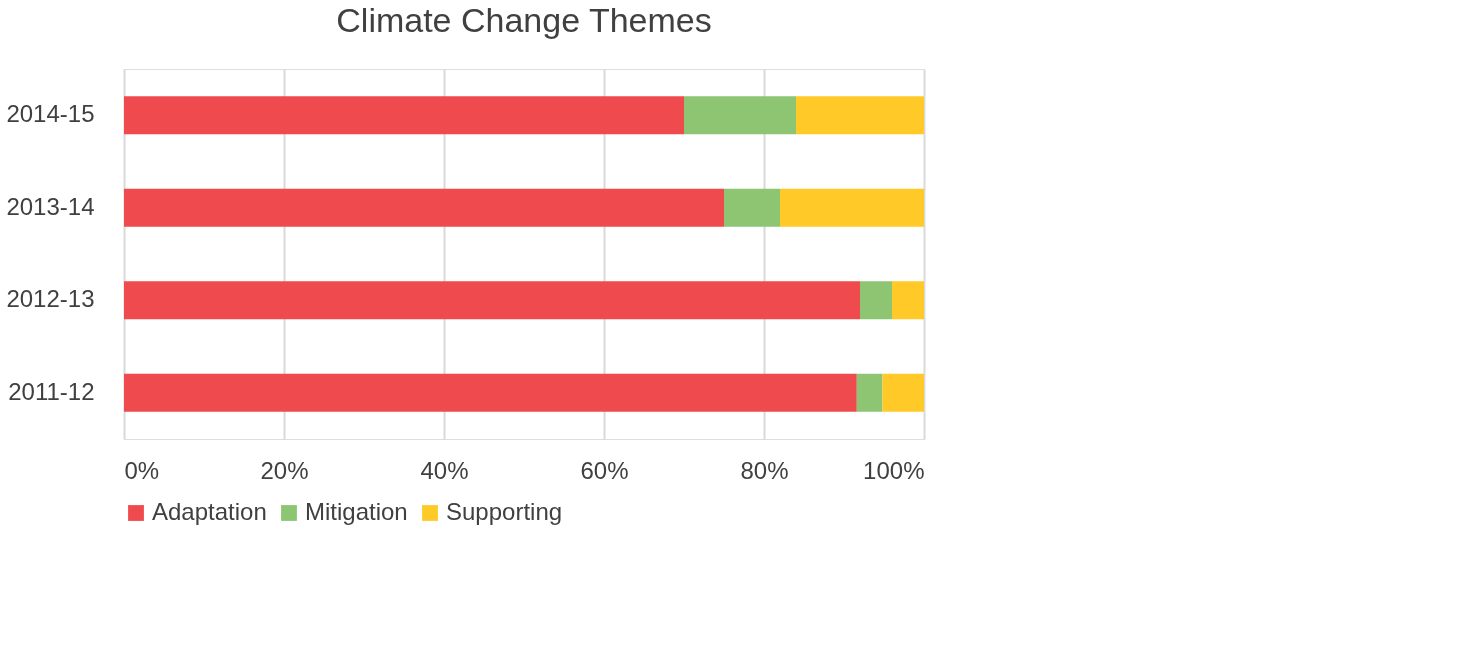 The image size is (1483, 657). Describe the element at coordinates (894, 470) in the screenshot. I see `x-tick-label: 100%` at that location.